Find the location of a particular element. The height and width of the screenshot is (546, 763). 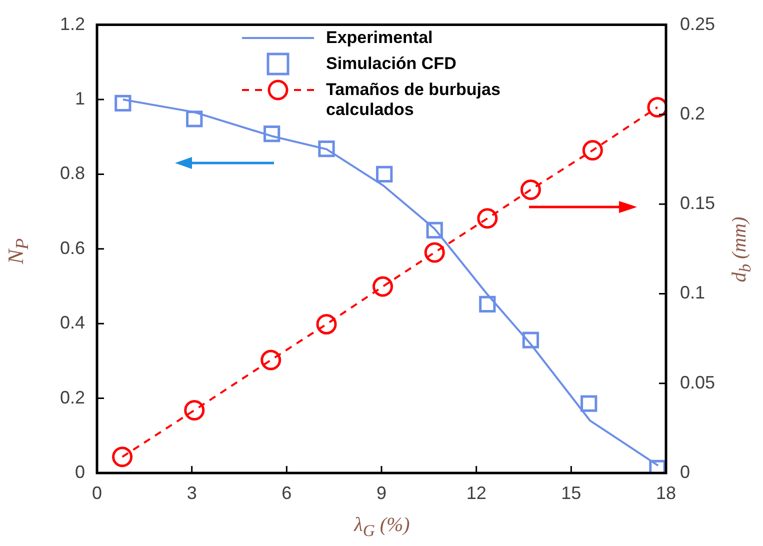

x-tick-label: 18 is located at coordinates (666, 492).